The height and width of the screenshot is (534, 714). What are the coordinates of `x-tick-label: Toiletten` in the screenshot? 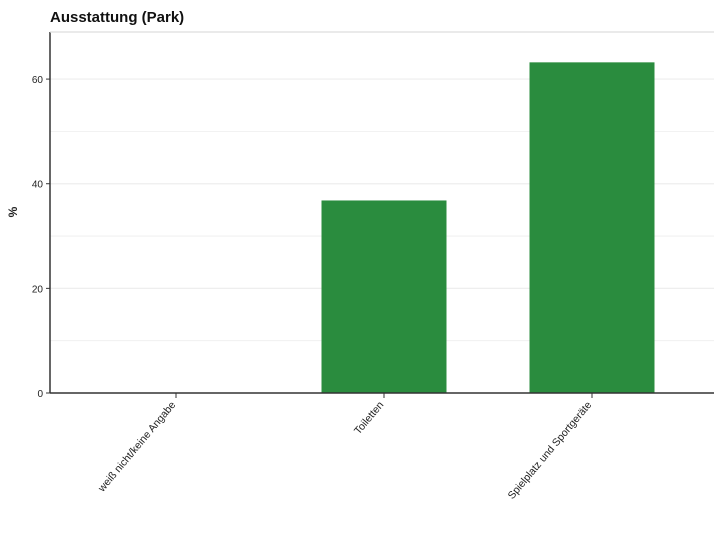 It's located at (369, 418).